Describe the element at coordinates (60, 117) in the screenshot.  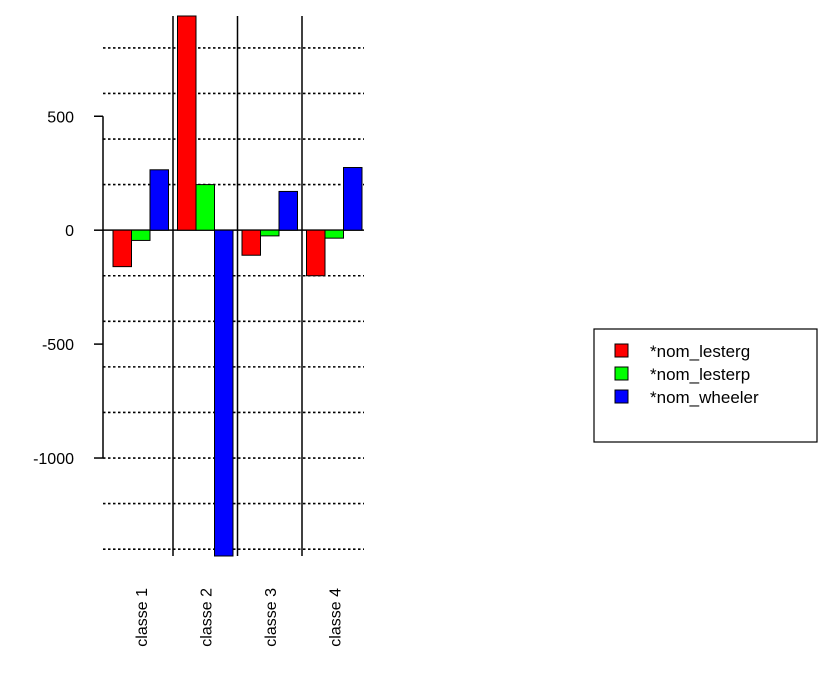
I see `y-tick-label: 500` at that location.